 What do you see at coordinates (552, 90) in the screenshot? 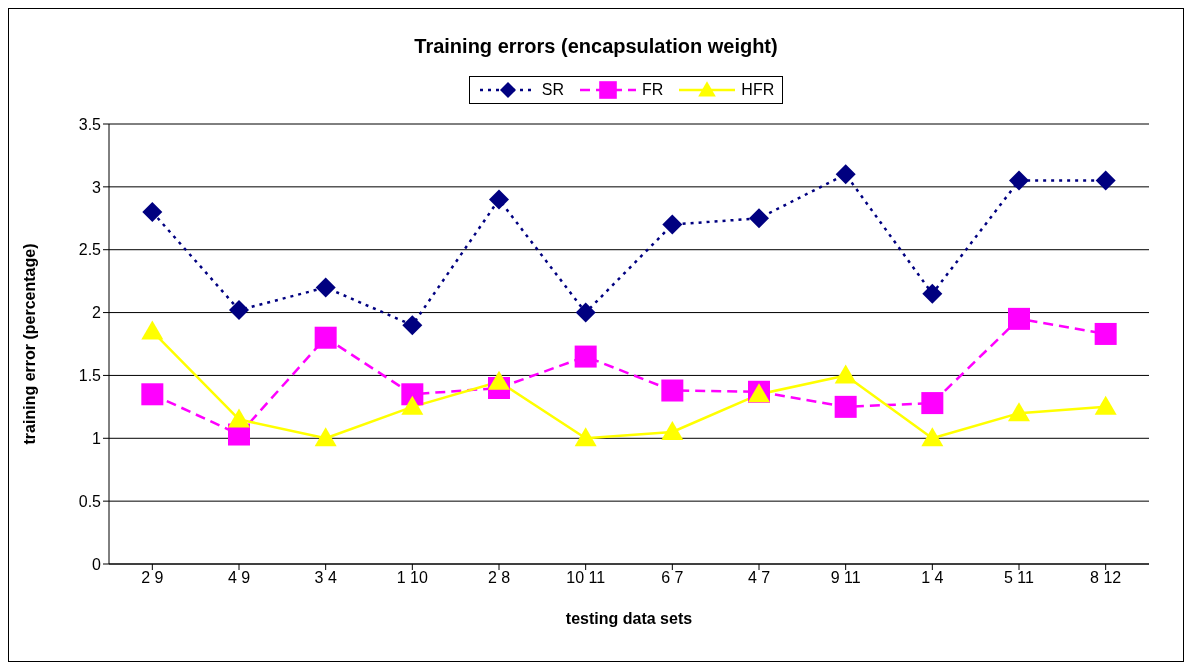
I see `legend-label: SR` at bounding box center [552, 90].